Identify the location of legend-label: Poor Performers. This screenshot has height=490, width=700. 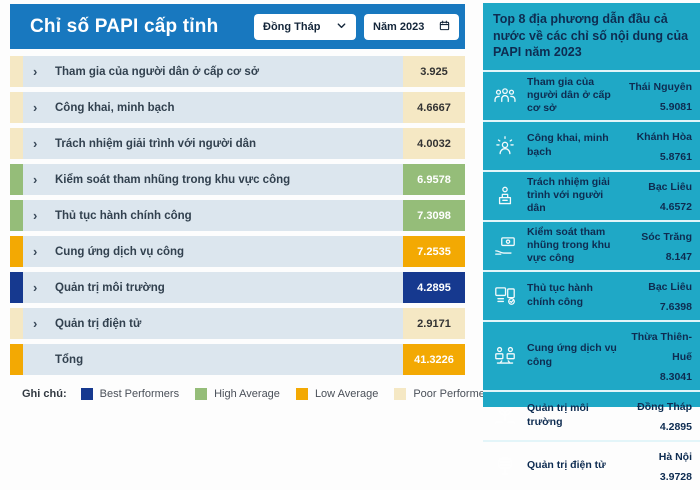
(454, 394).